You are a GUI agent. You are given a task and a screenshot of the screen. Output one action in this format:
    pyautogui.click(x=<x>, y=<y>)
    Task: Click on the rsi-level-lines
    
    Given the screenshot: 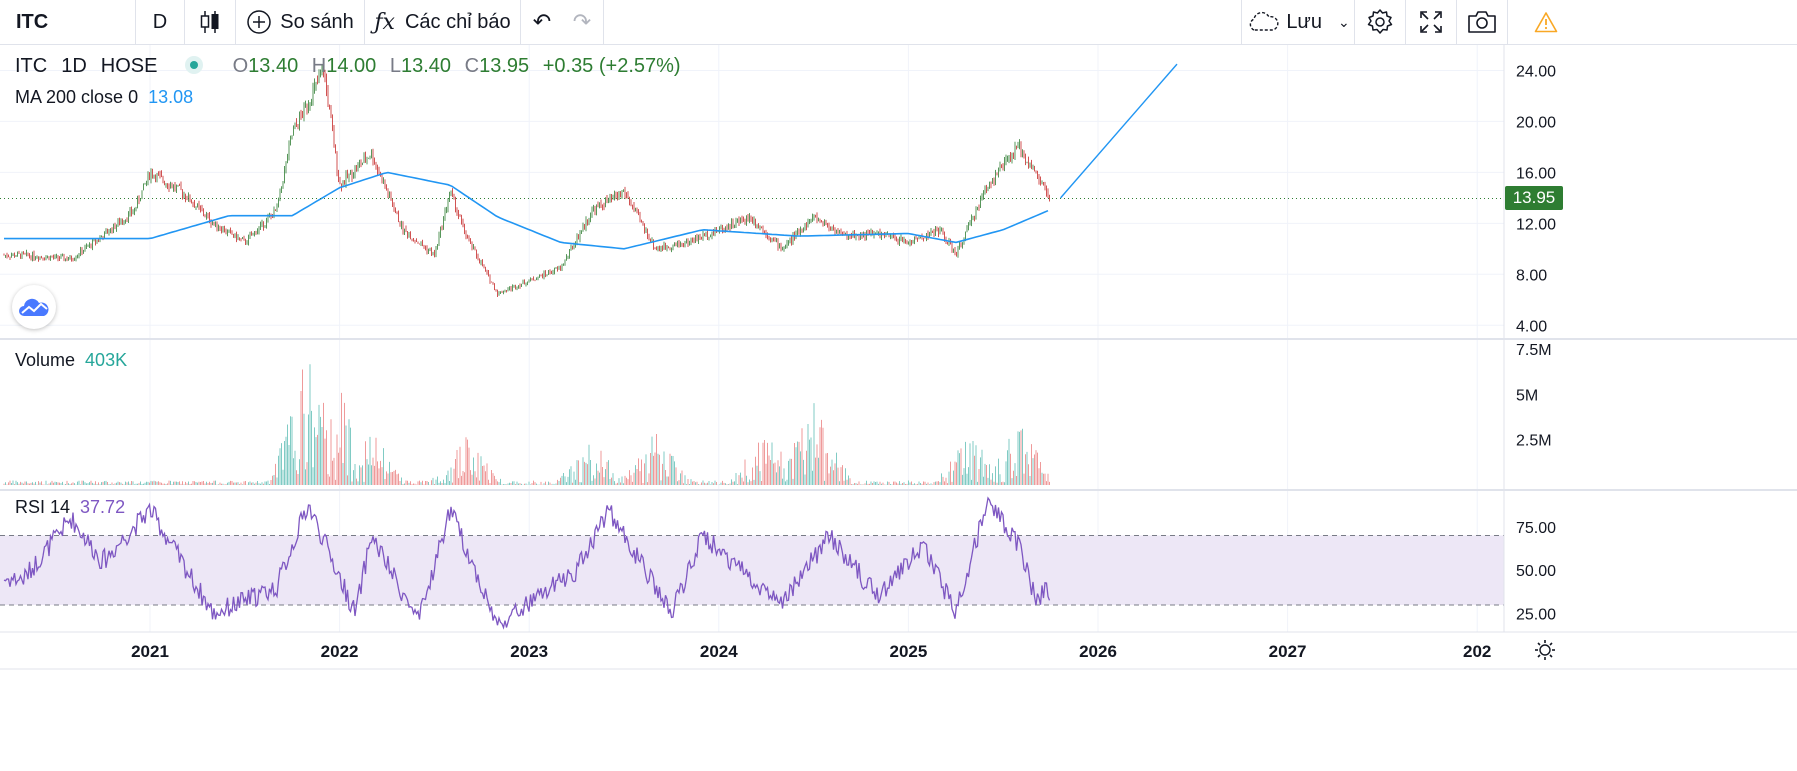 What is the action you would take?
    pyautogui.click(x=752, y=570)
    